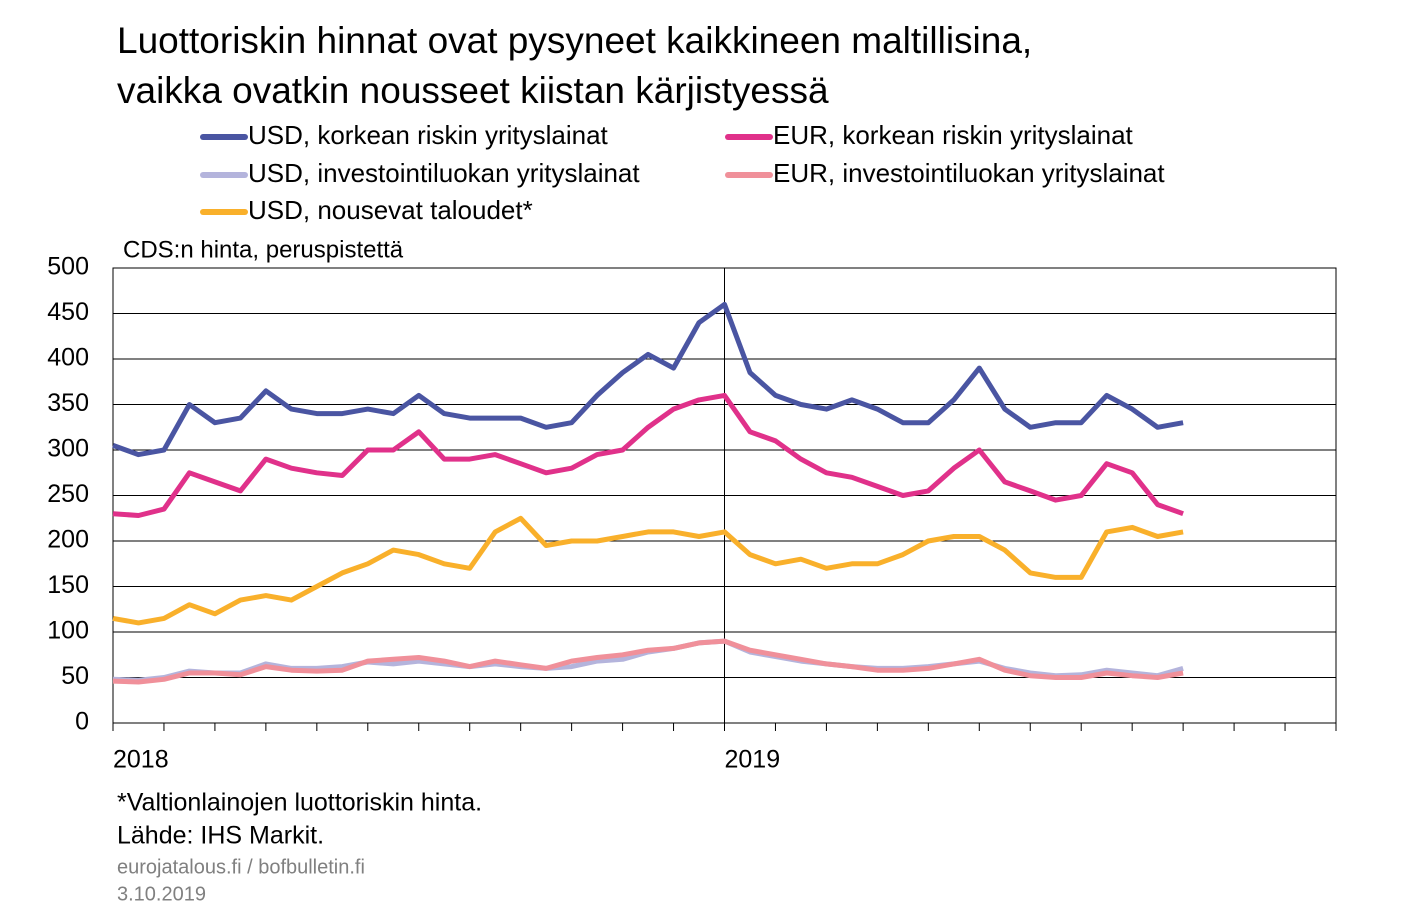 Image resolution: width=1407 pixels, height=919 pixels. What do you see at coordinates (68, 631) in the screenshot?
I see `y-tick-label: 100` at bounding box center [68, 631].